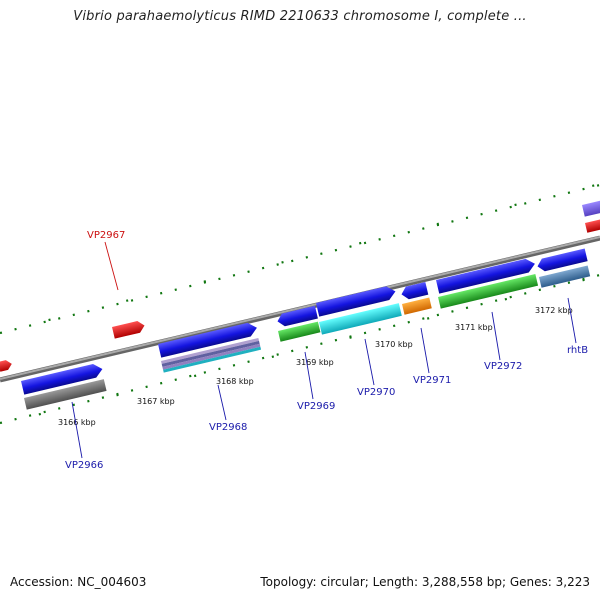 This screenshot has height=600, width=600. What do you see at coordinates (592, 225) in the screenshot?
I see `feature-red-right` at bounding box center [592, 225].